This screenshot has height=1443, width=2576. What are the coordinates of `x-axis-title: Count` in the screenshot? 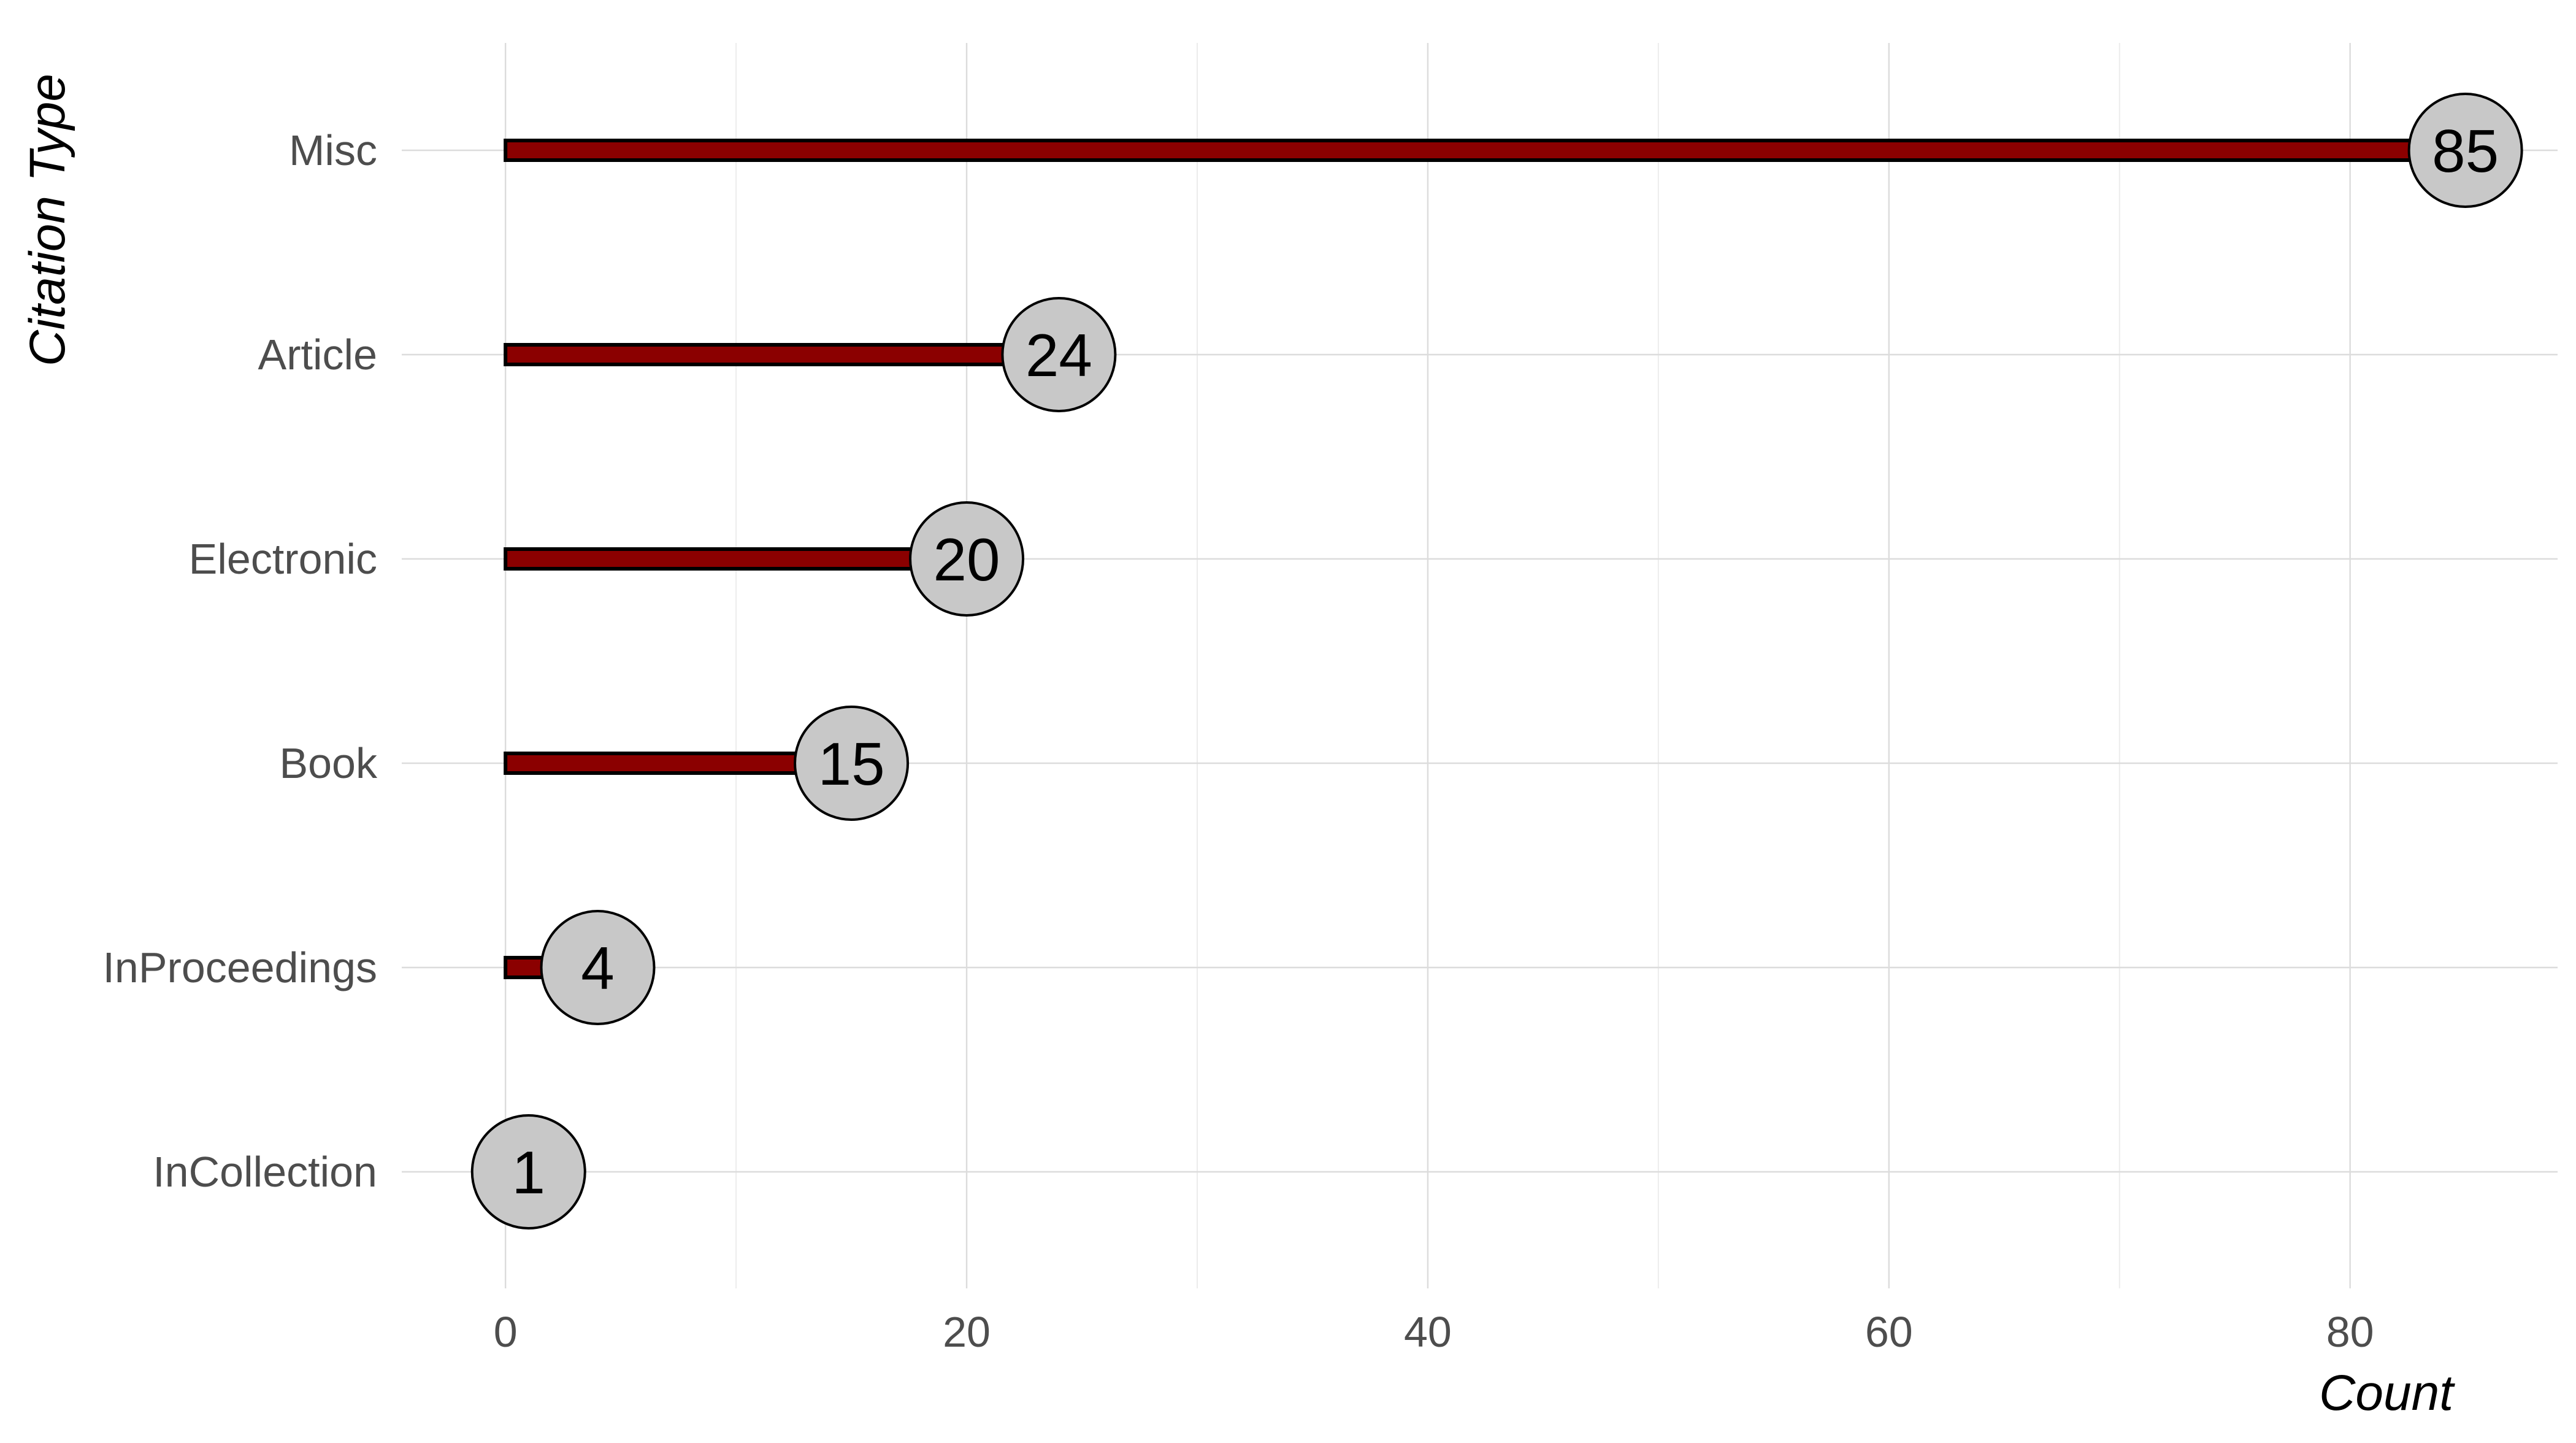 It's located at (2387, 1393).